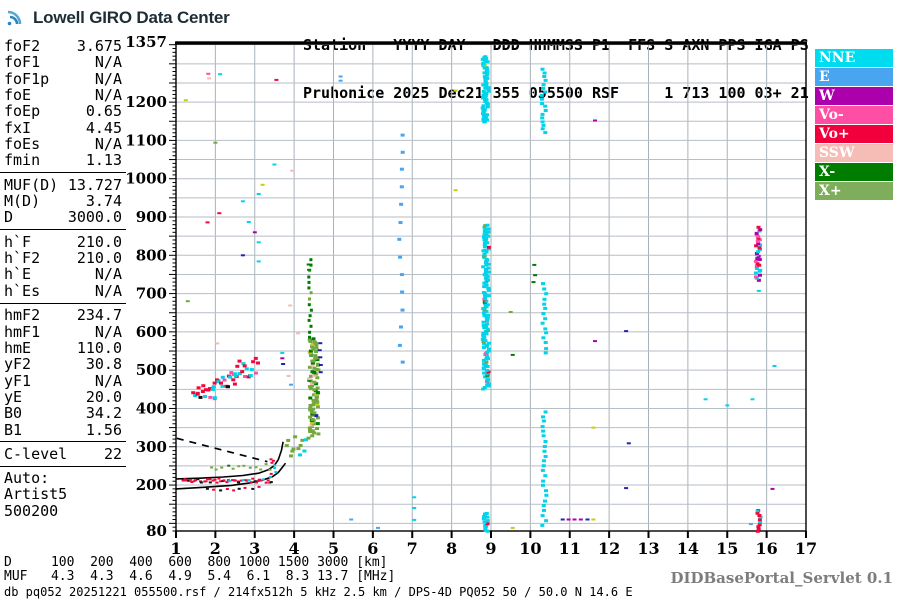  Describe the element at coordinates (13, 429) in the screenshot. I see `param-label: B1` at that location.